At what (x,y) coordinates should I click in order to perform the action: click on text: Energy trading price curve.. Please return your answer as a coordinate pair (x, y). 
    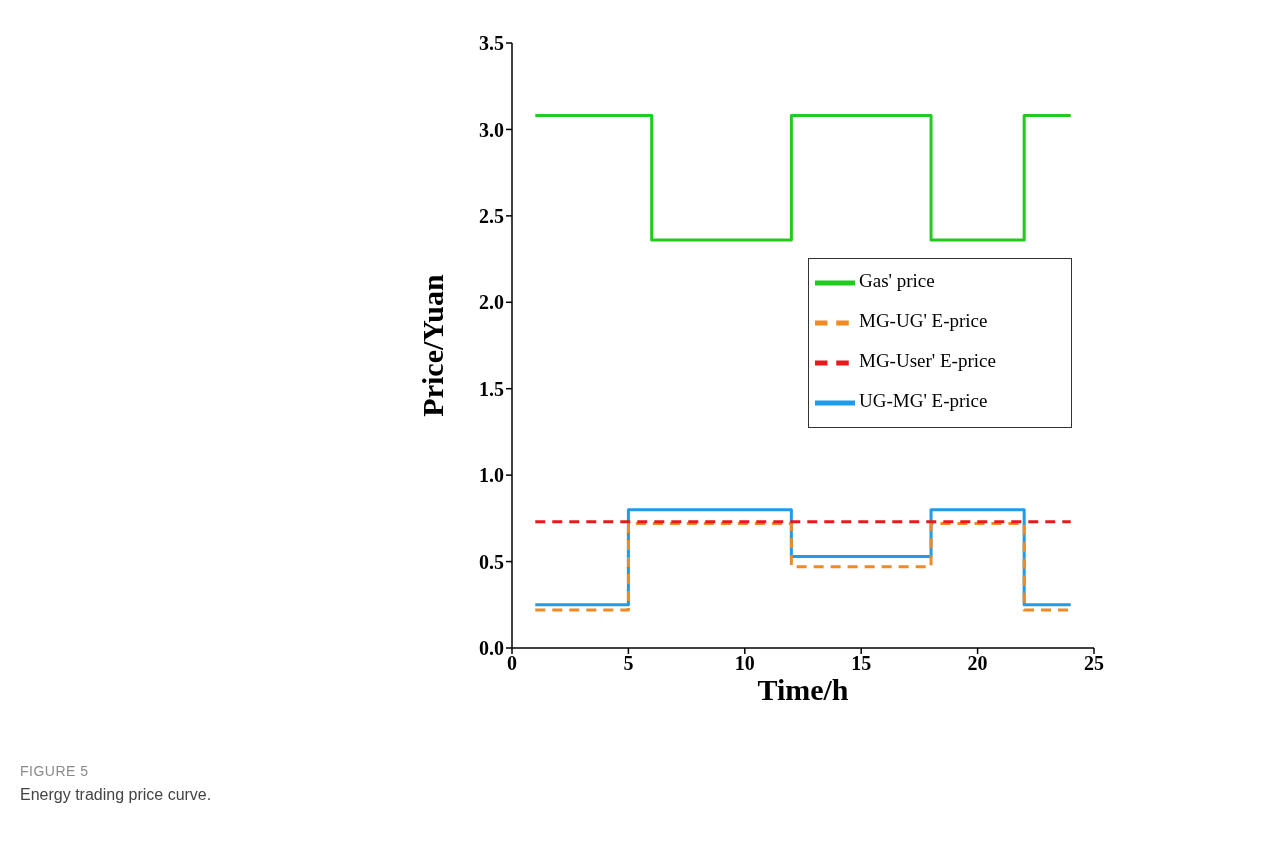
    Looking at the image, I should click on (116, 795).